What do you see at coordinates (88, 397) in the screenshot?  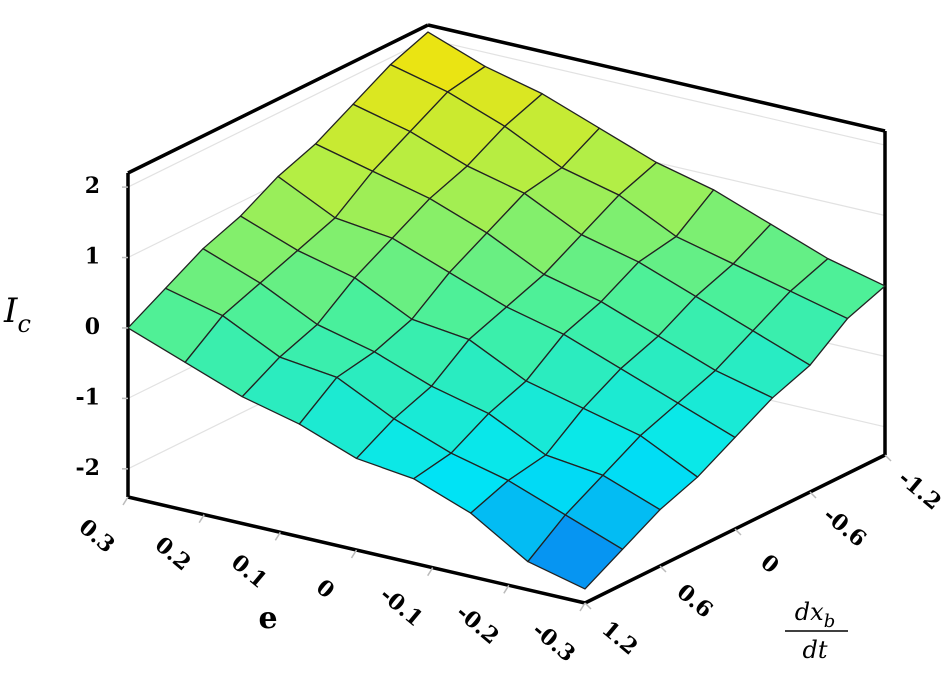 I see `z-tick-label: -1` at bounding box center [88, 397].